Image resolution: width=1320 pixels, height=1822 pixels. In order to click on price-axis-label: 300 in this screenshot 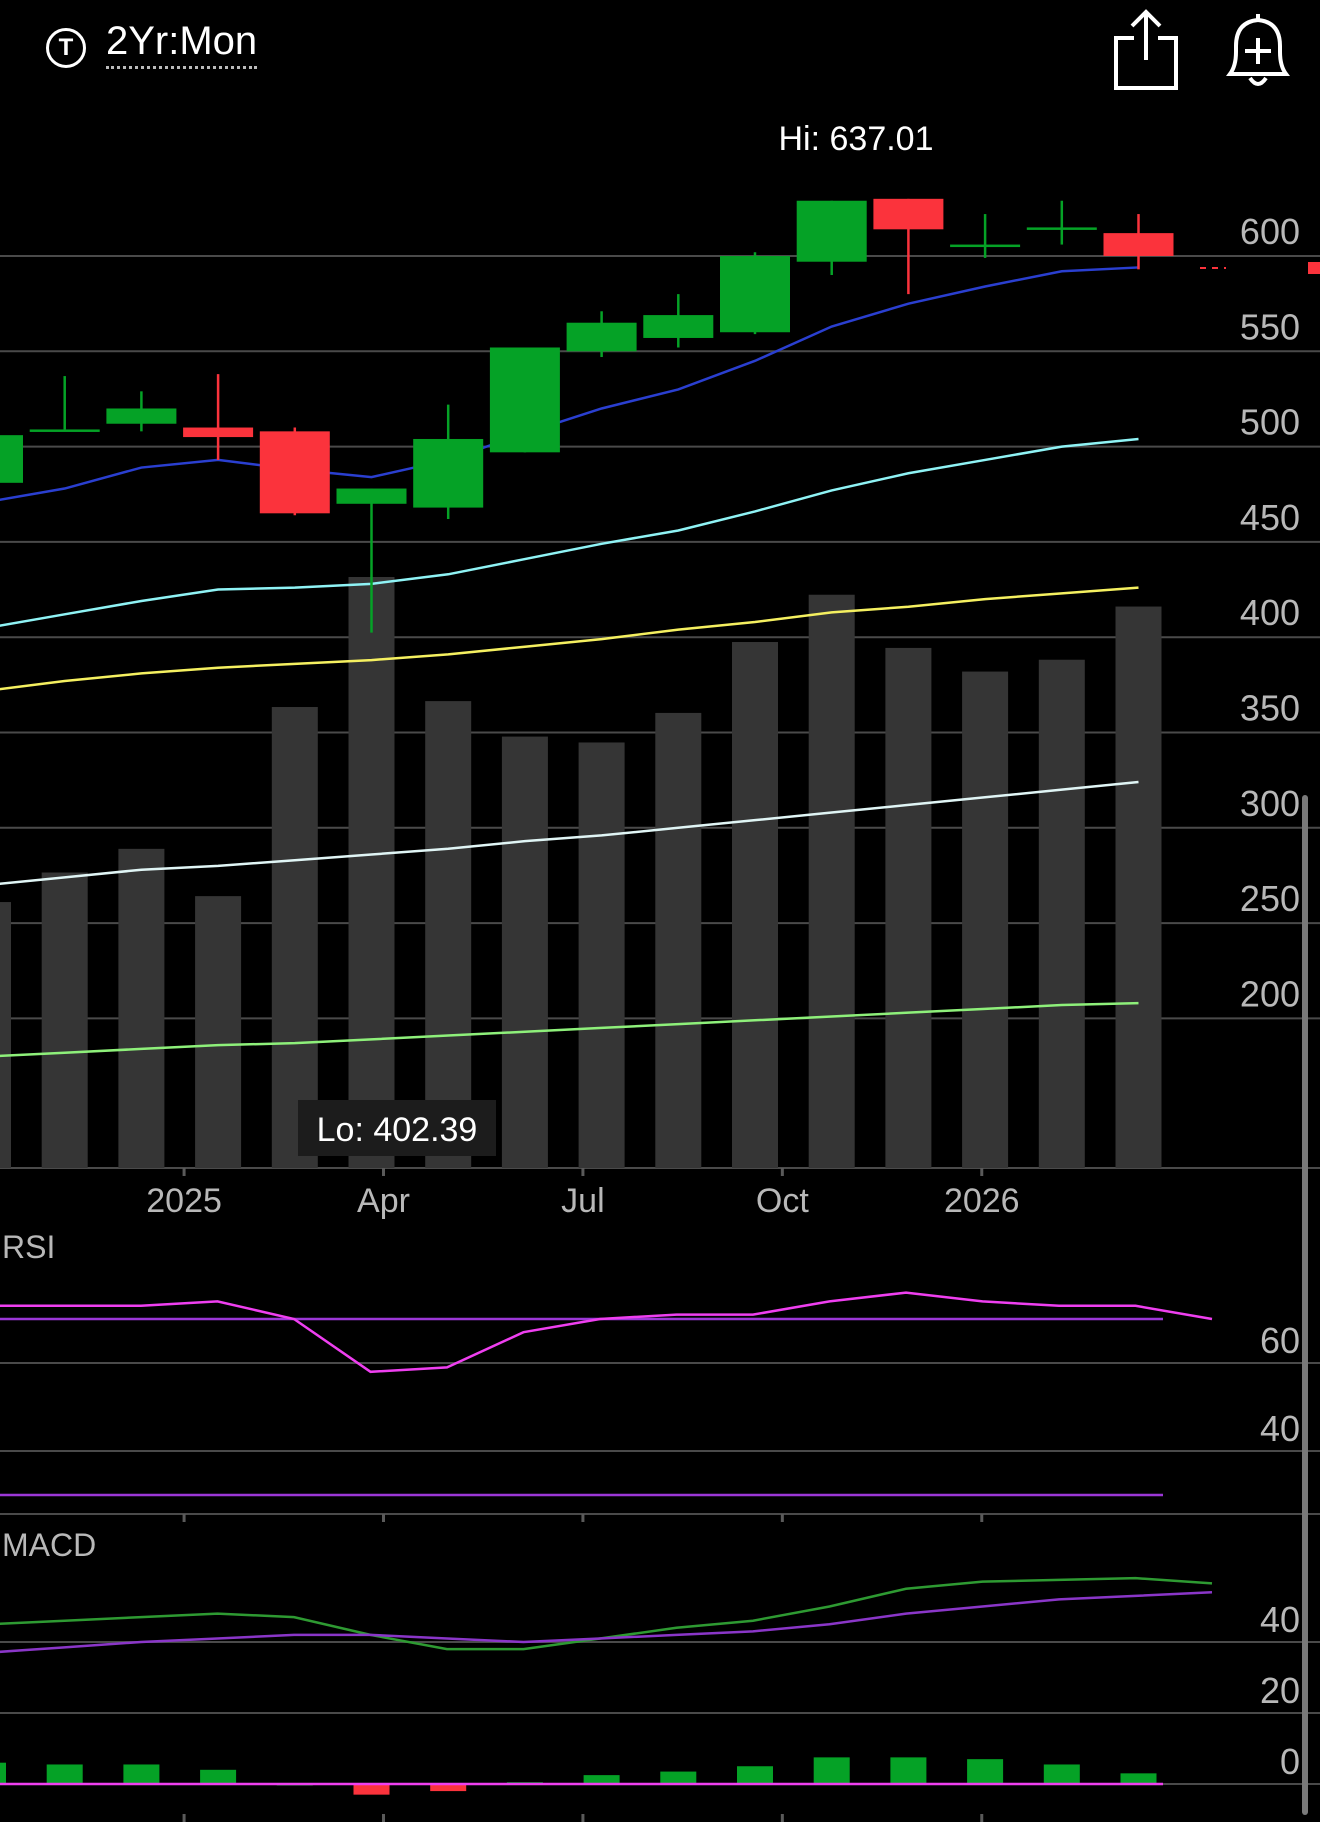, I will do `click(1270, 803)`.